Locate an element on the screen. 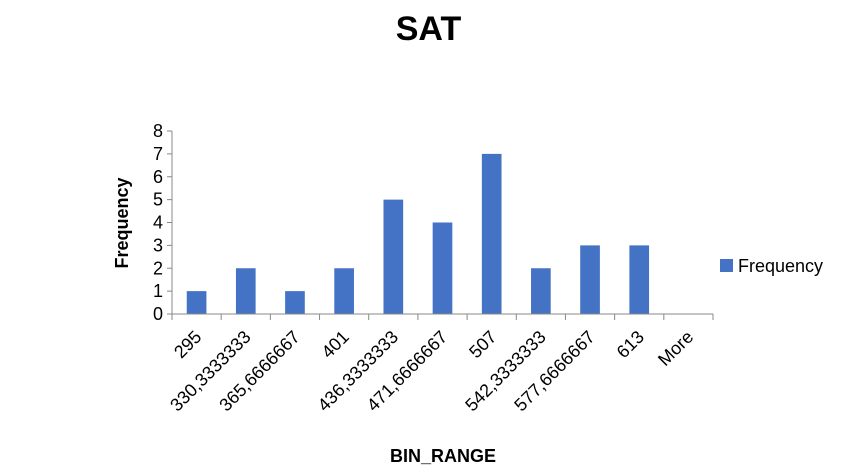  bar-365,6666667 is located at coordinates (295, 303).